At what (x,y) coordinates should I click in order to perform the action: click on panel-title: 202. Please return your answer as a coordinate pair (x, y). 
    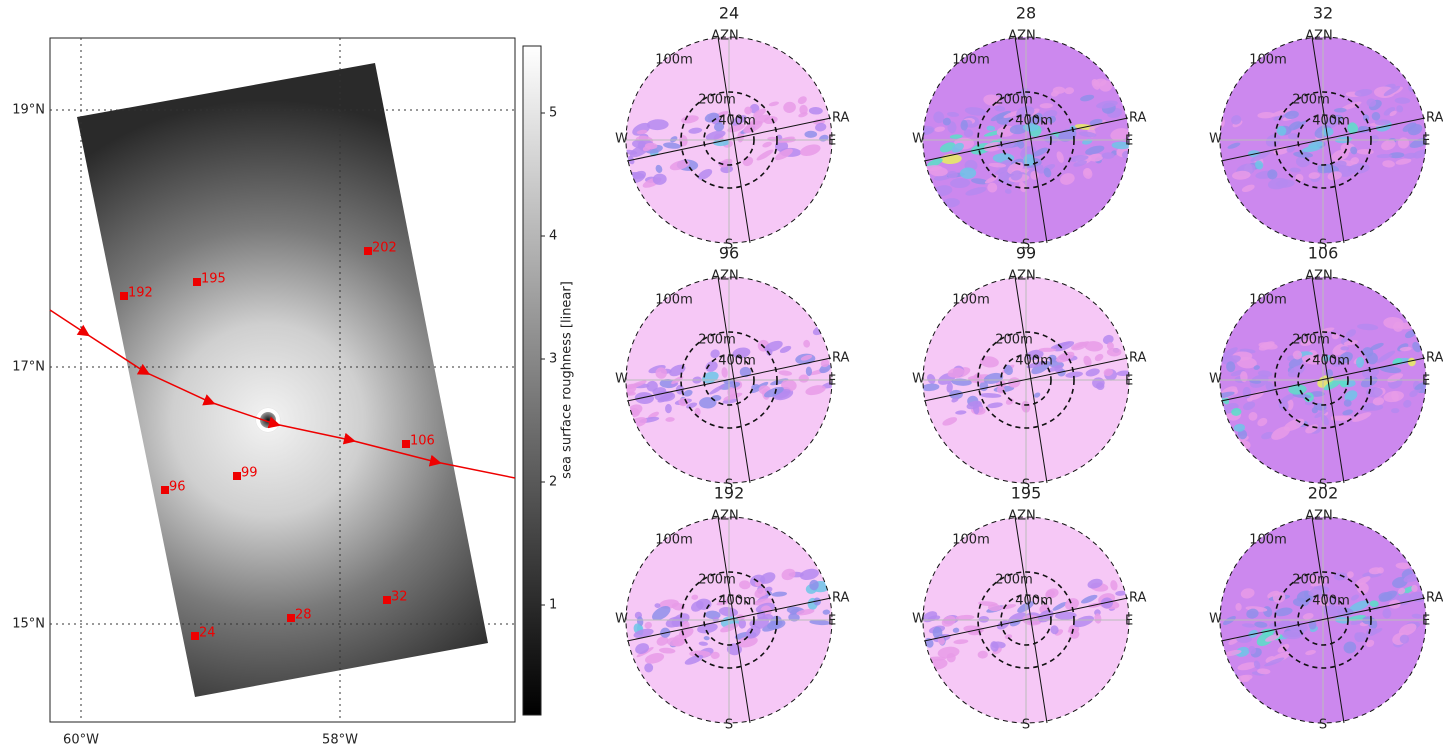
    Looking at the image, I should click on (1323, 493).